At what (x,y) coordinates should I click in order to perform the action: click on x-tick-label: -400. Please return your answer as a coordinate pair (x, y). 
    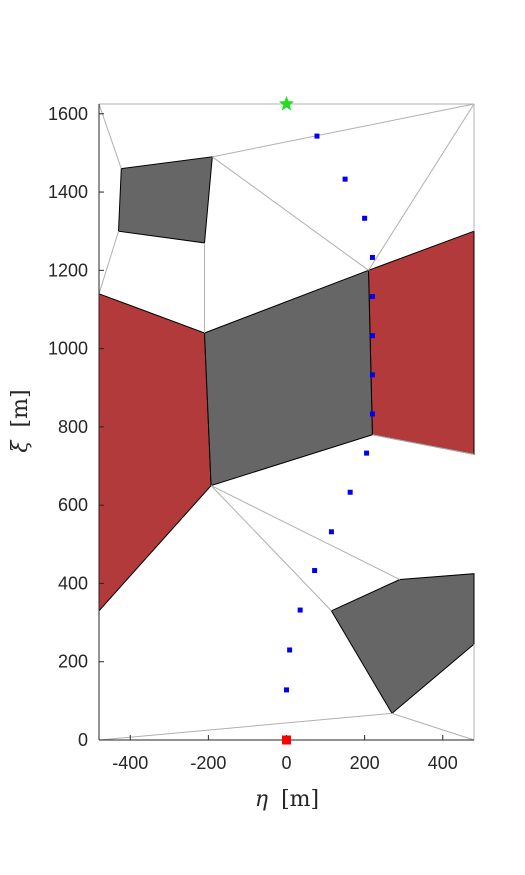
    Looking at the image, I should click on (130, 763).